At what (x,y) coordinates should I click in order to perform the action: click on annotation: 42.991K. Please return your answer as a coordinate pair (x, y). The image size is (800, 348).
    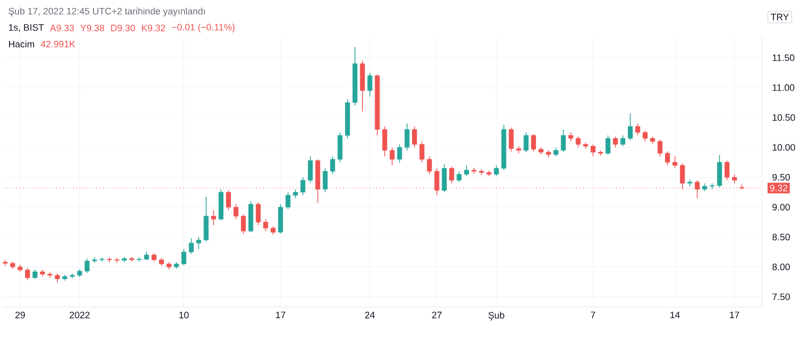
    Looking at the image, I should click on (58, 44).